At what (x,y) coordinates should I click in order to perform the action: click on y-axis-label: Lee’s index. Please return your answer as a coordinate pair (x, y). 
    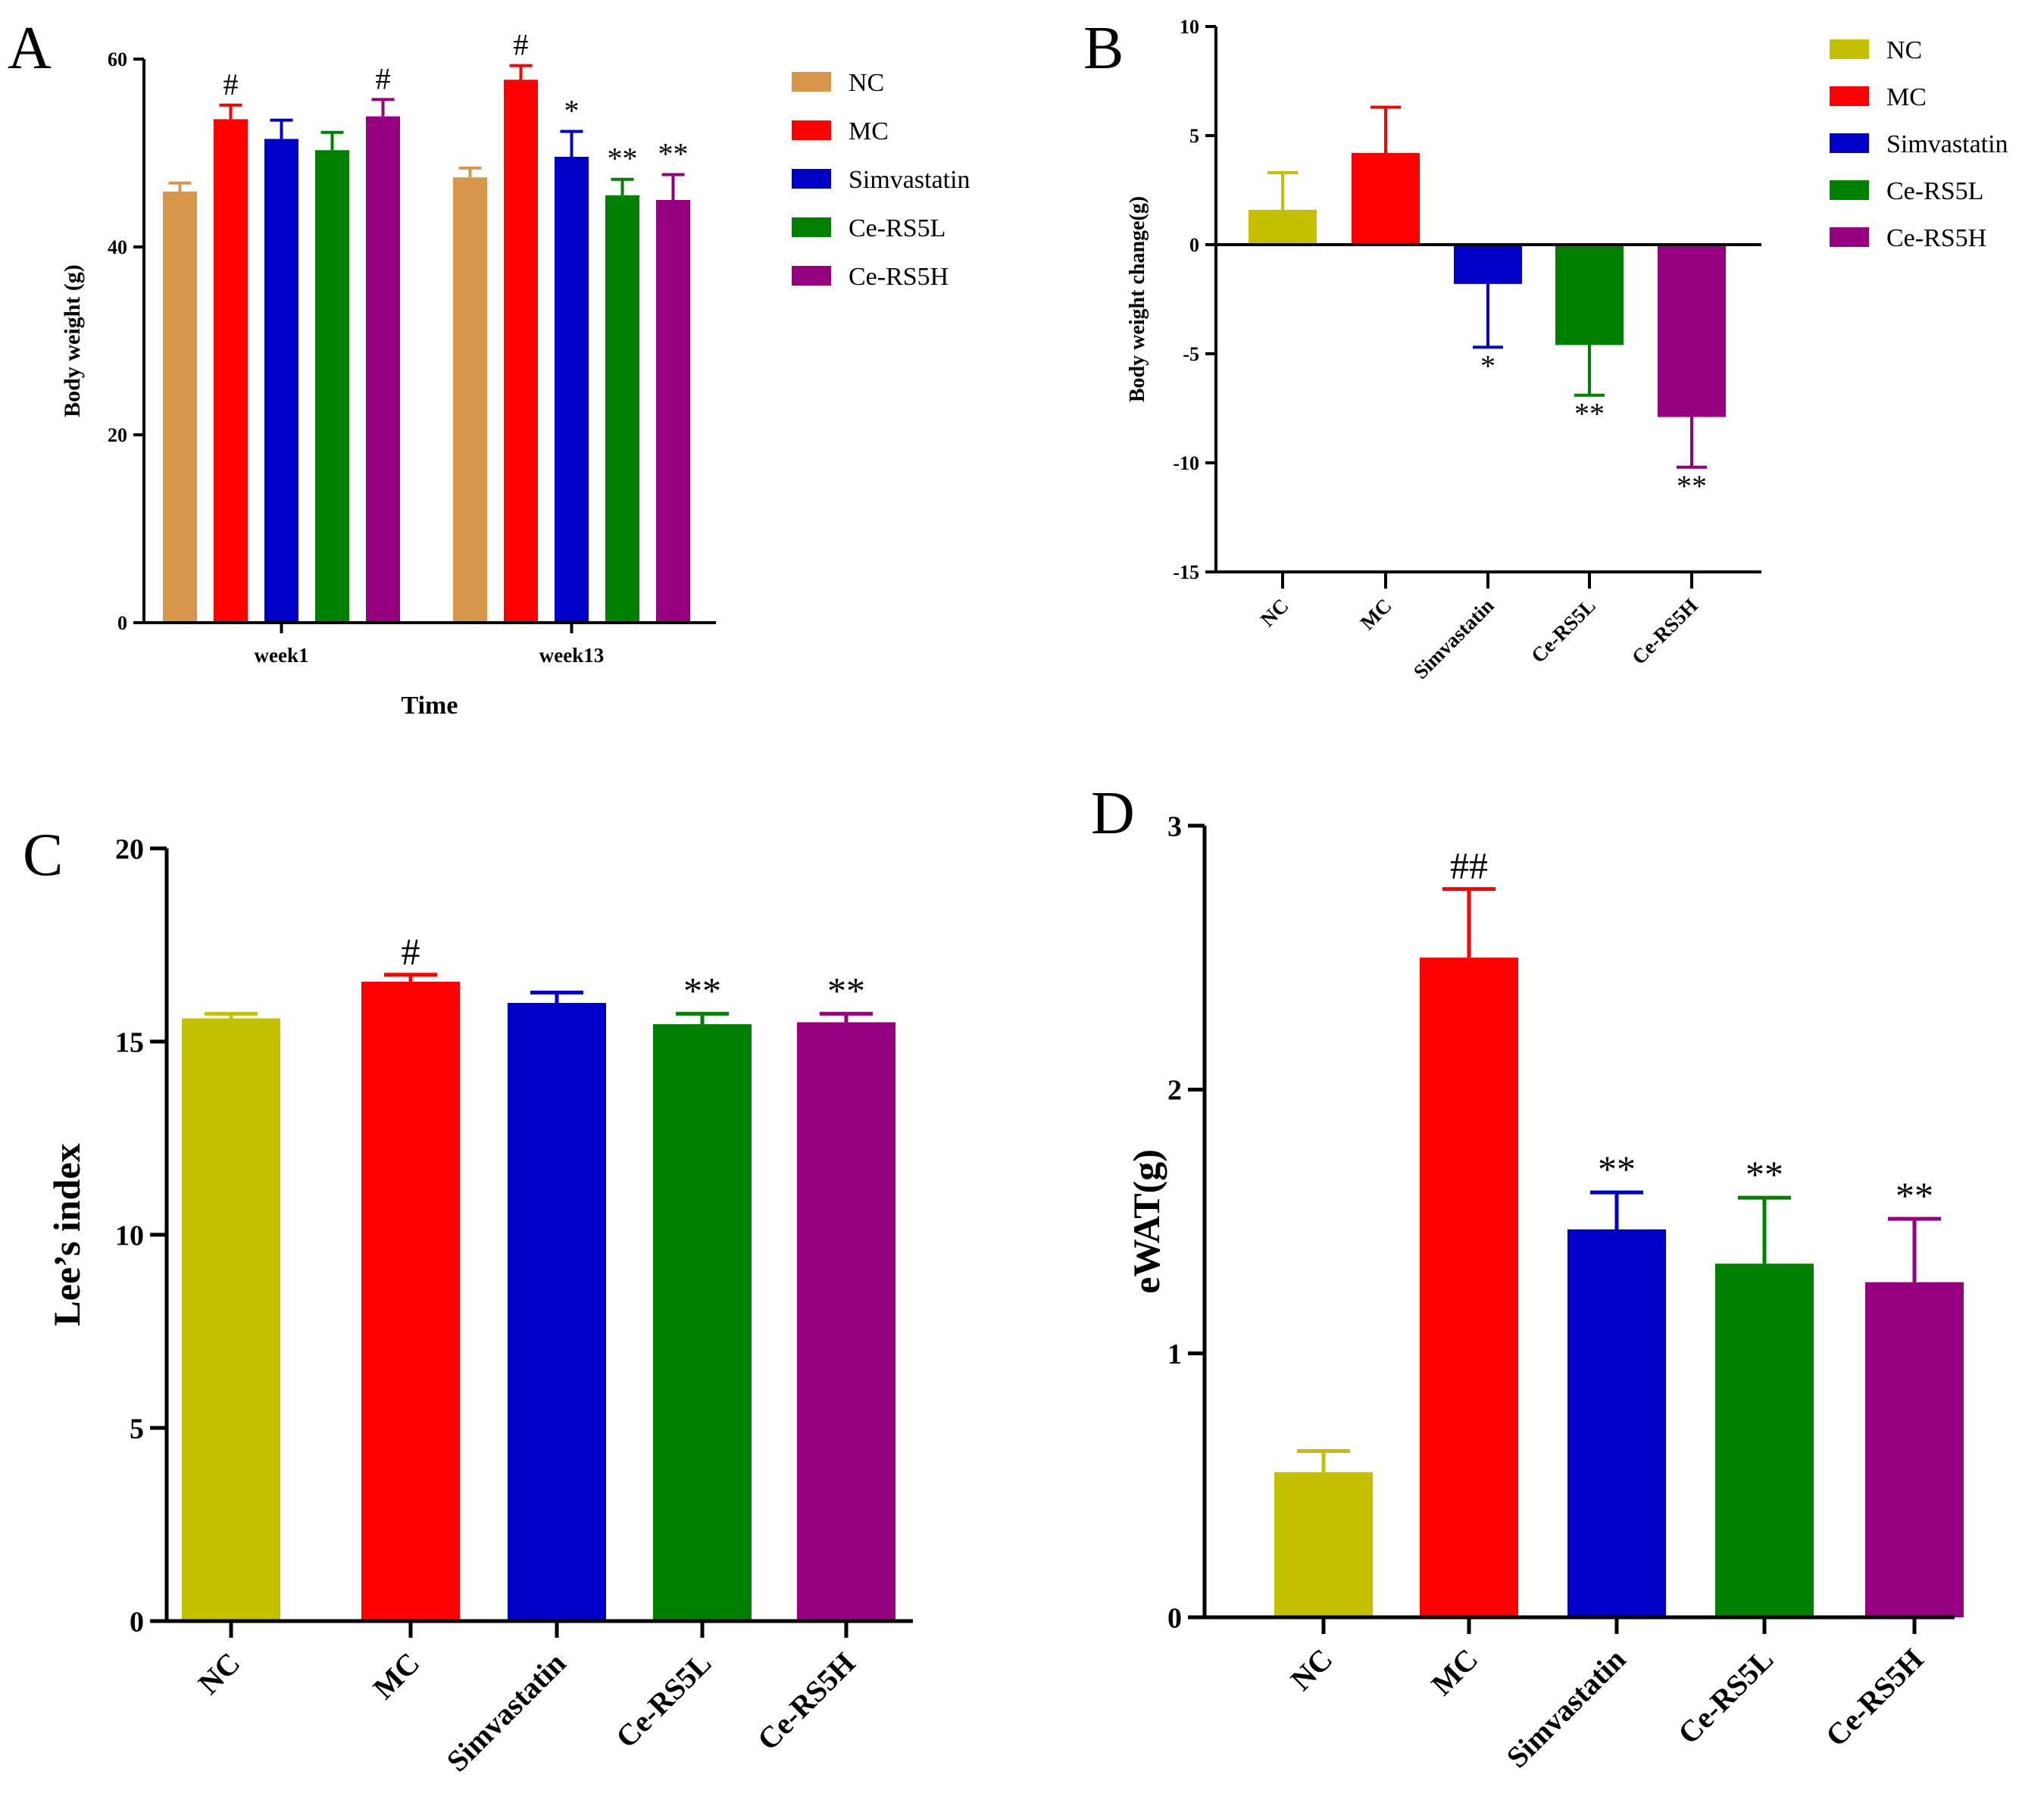
    Looking at the image, I should click on (66, 1234).